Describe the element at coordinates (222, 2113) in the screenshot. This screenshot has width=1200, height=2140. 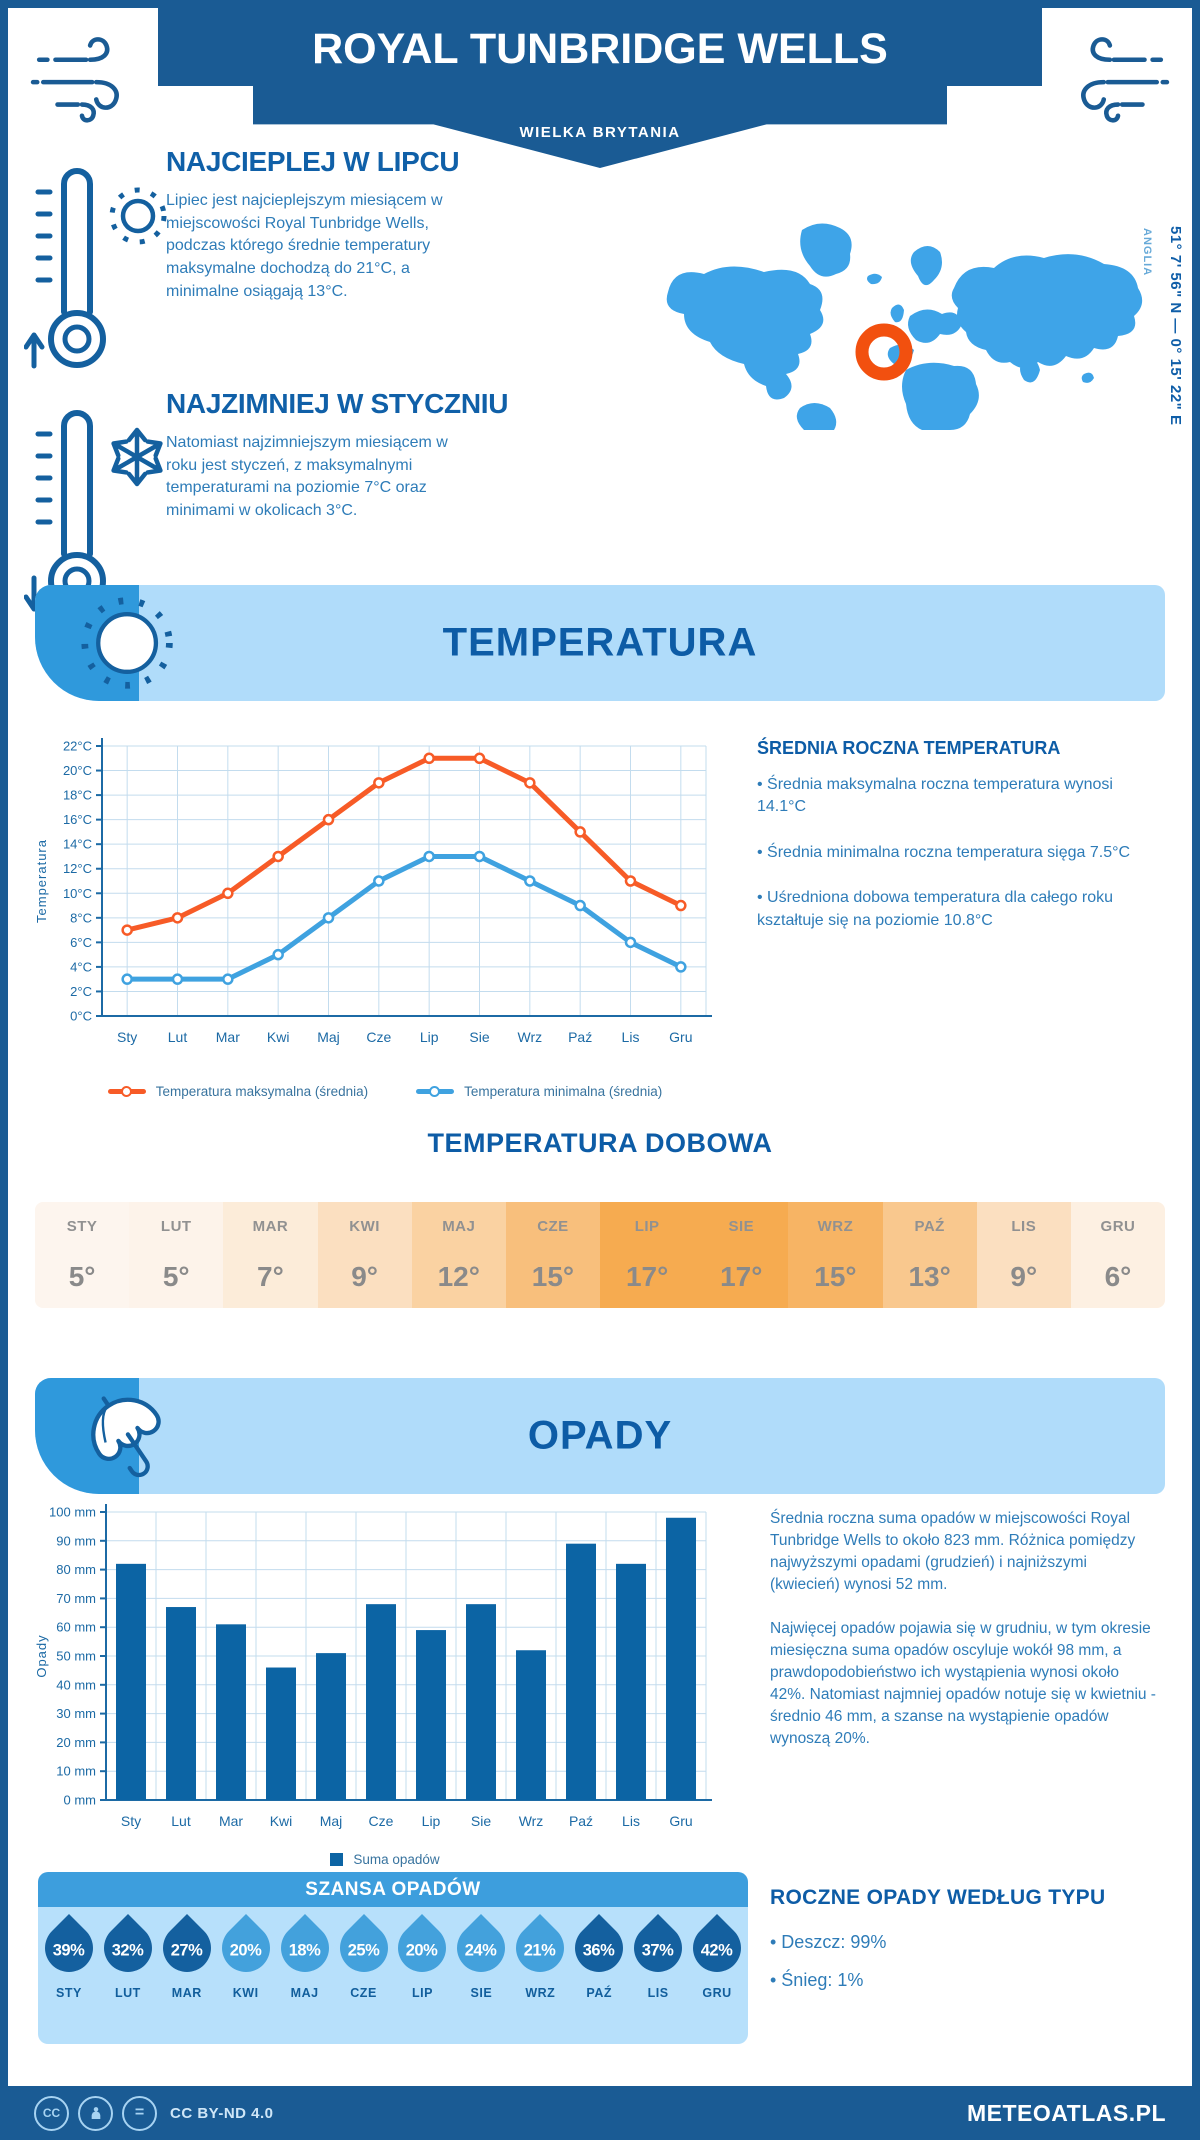
I see `license-label: CC BY-ND 4.0` at that location.